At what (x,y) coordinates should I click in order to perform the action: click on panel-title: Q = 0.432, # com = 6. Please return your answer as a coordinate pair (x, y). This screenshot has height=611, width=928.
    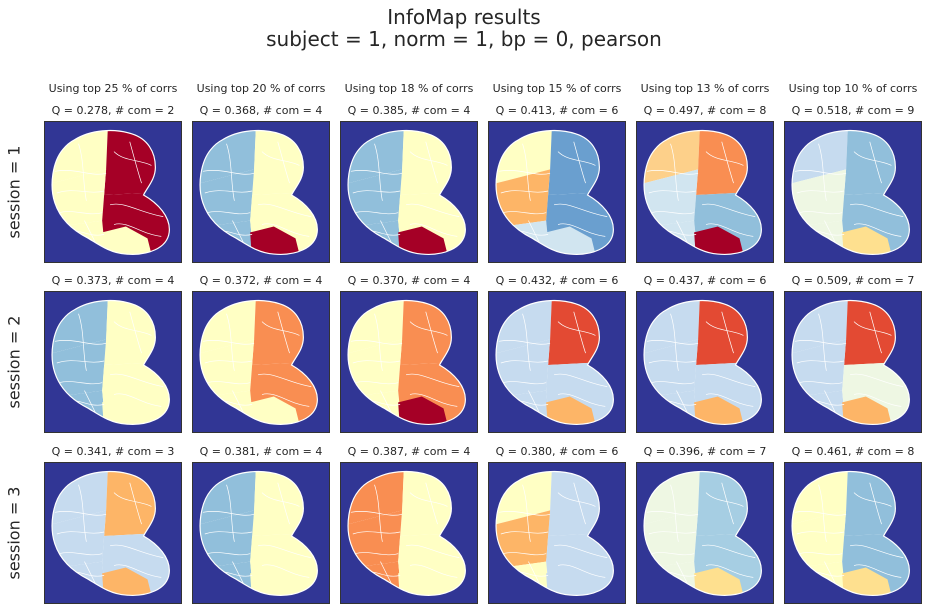
    Looking at the image, I should click on (557, 280).